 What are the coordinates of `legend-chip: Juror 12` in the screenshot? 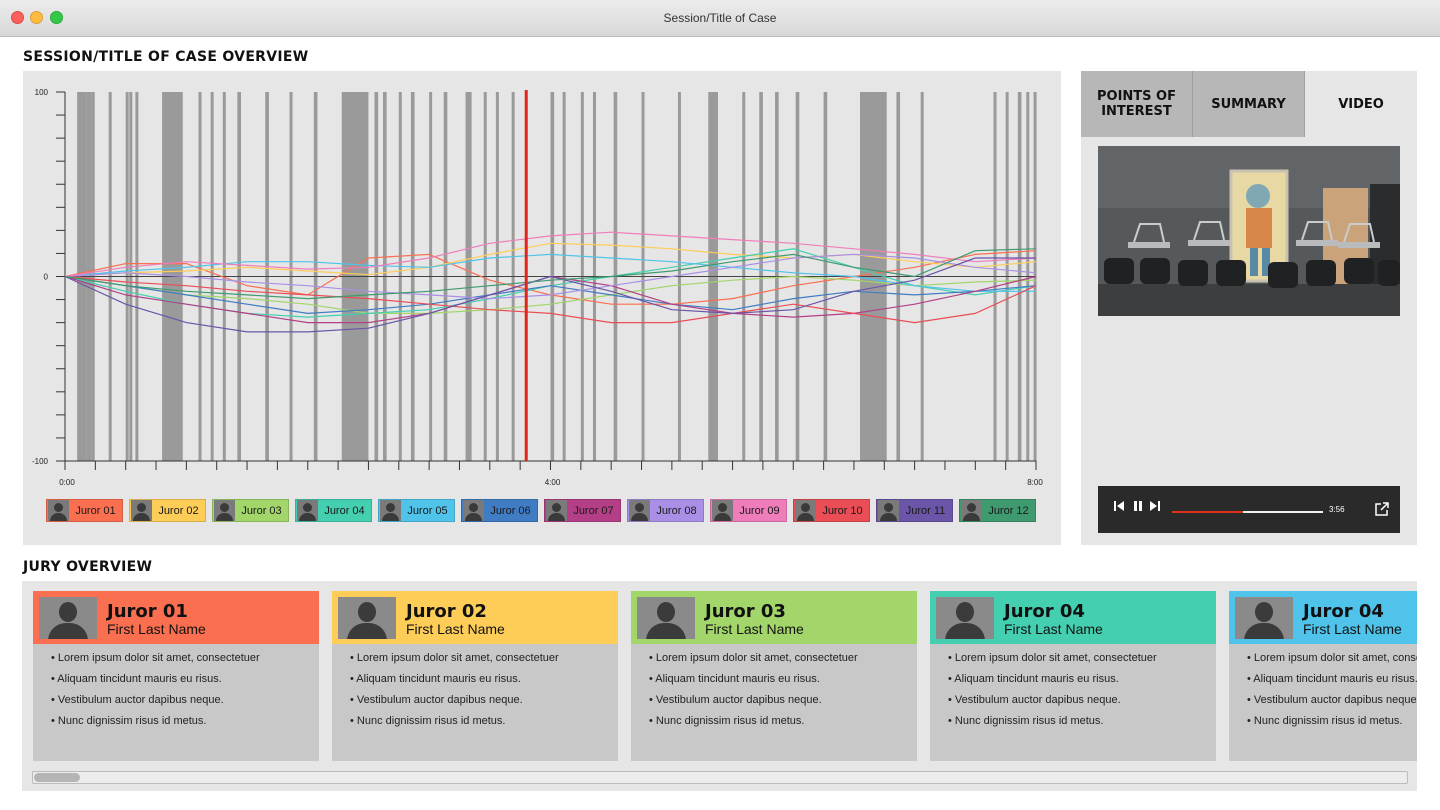 It's located at (997, 510).